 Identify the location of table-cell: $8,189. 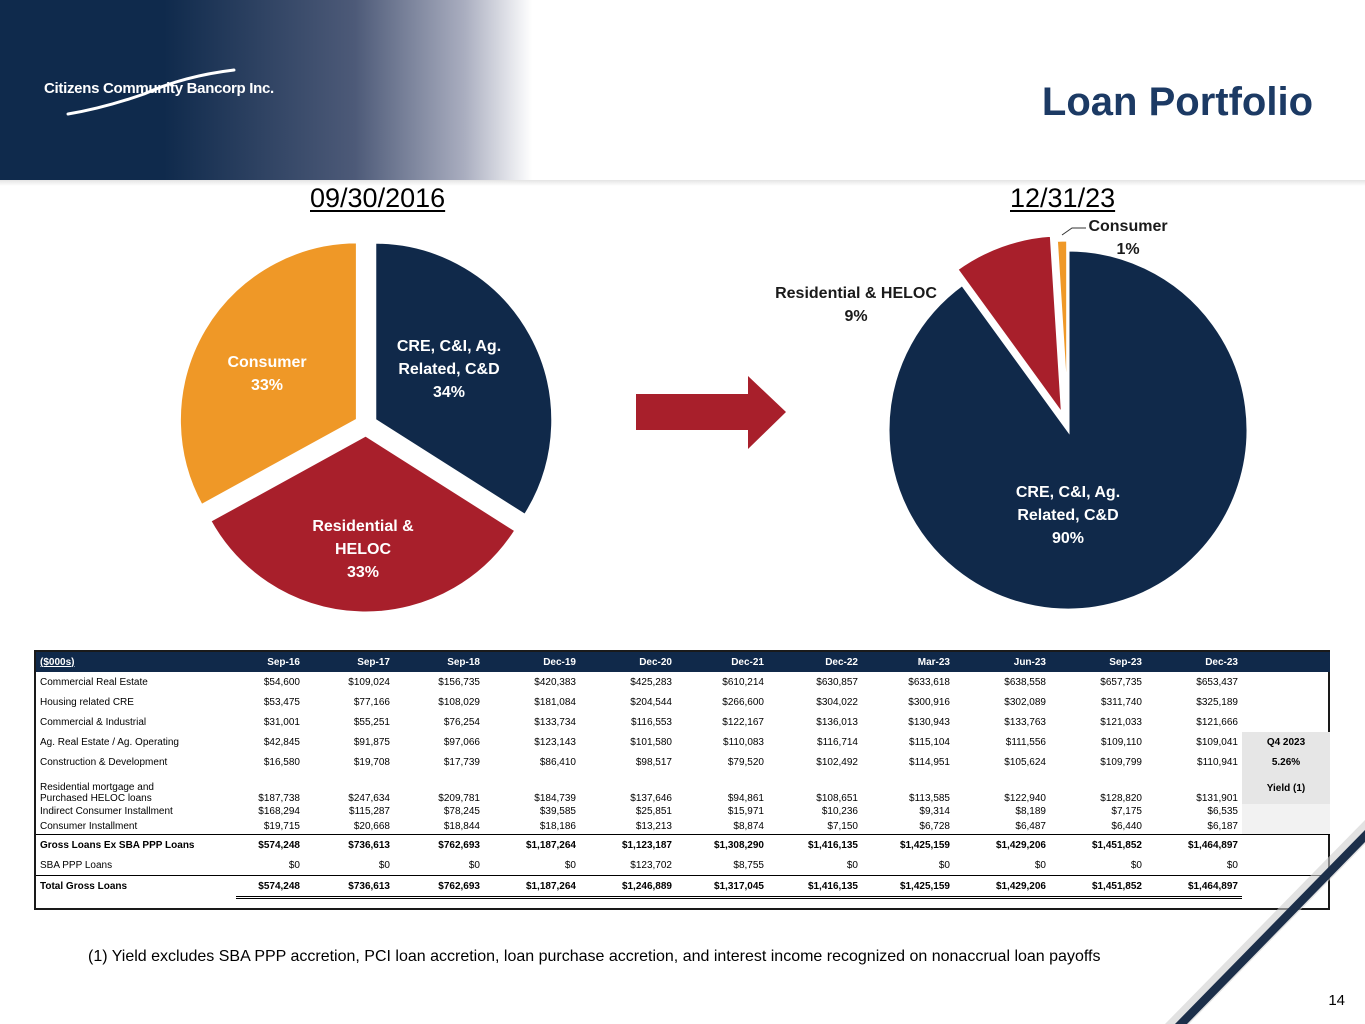
(1030, 811).